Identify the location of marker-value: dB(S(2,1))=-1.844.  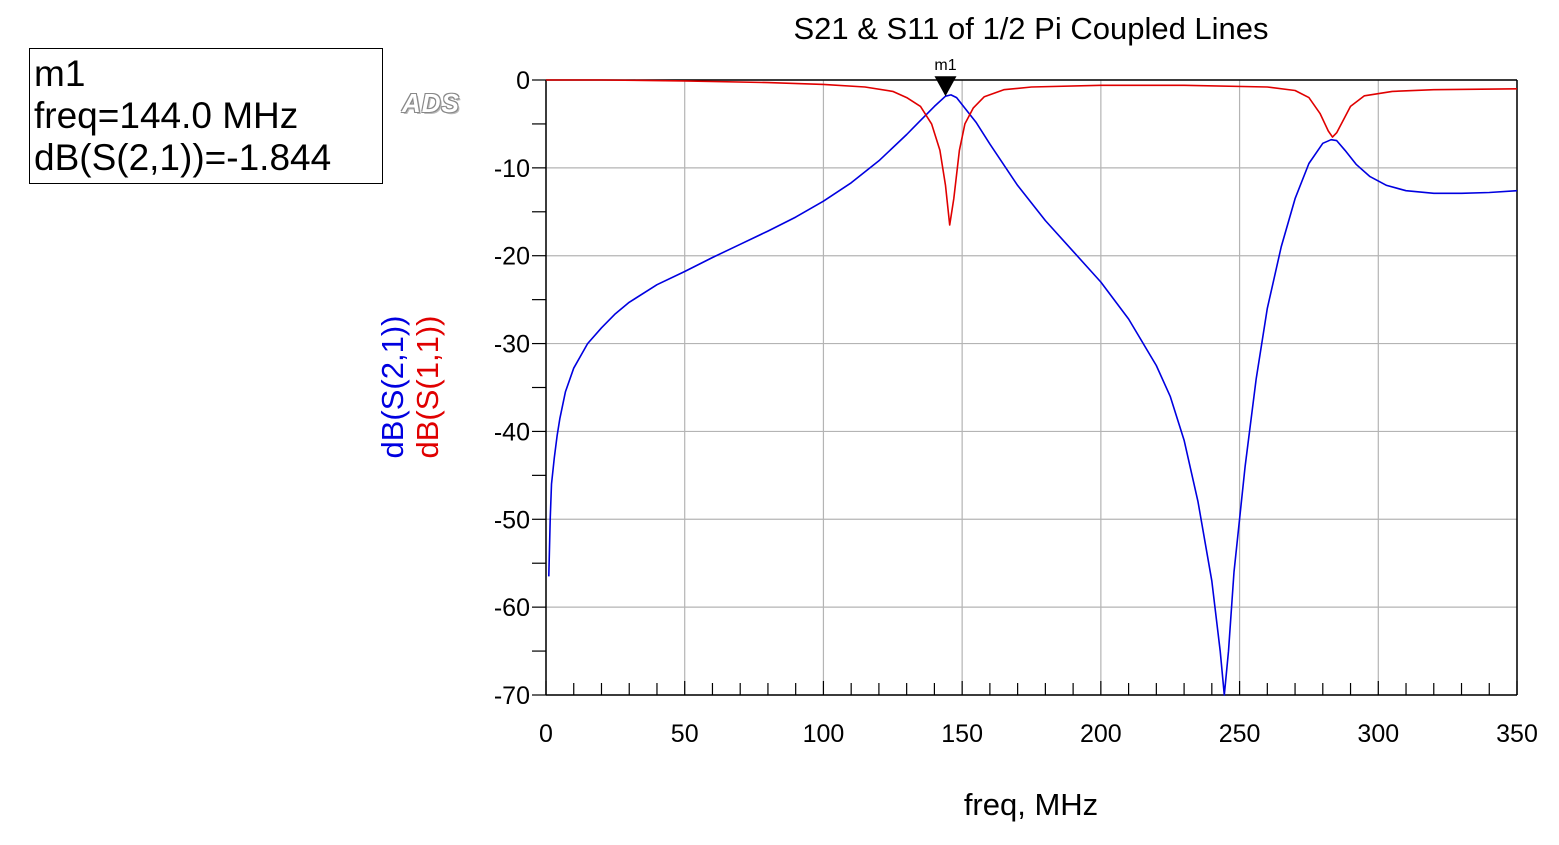
(183, 157).